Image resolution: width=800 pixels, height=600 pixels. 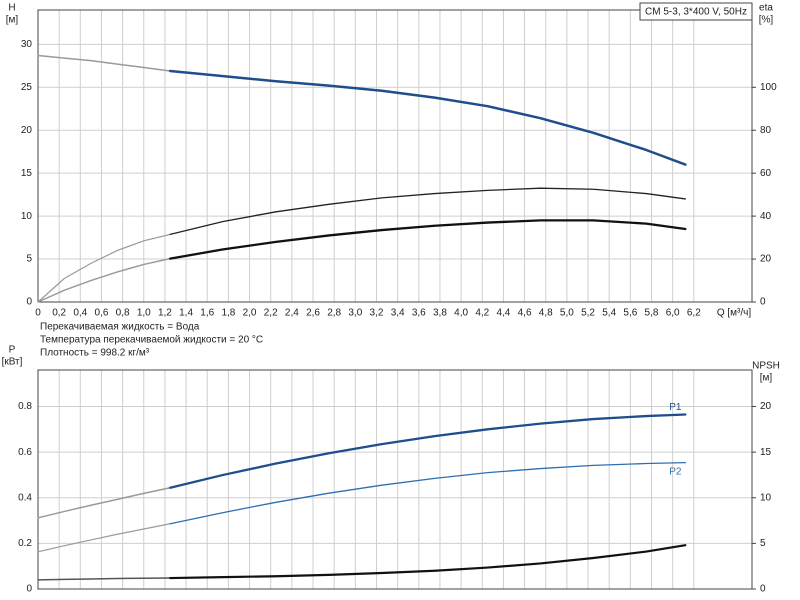 I want to click on x-tick-label: 3,2, so click(x=377, y=313).